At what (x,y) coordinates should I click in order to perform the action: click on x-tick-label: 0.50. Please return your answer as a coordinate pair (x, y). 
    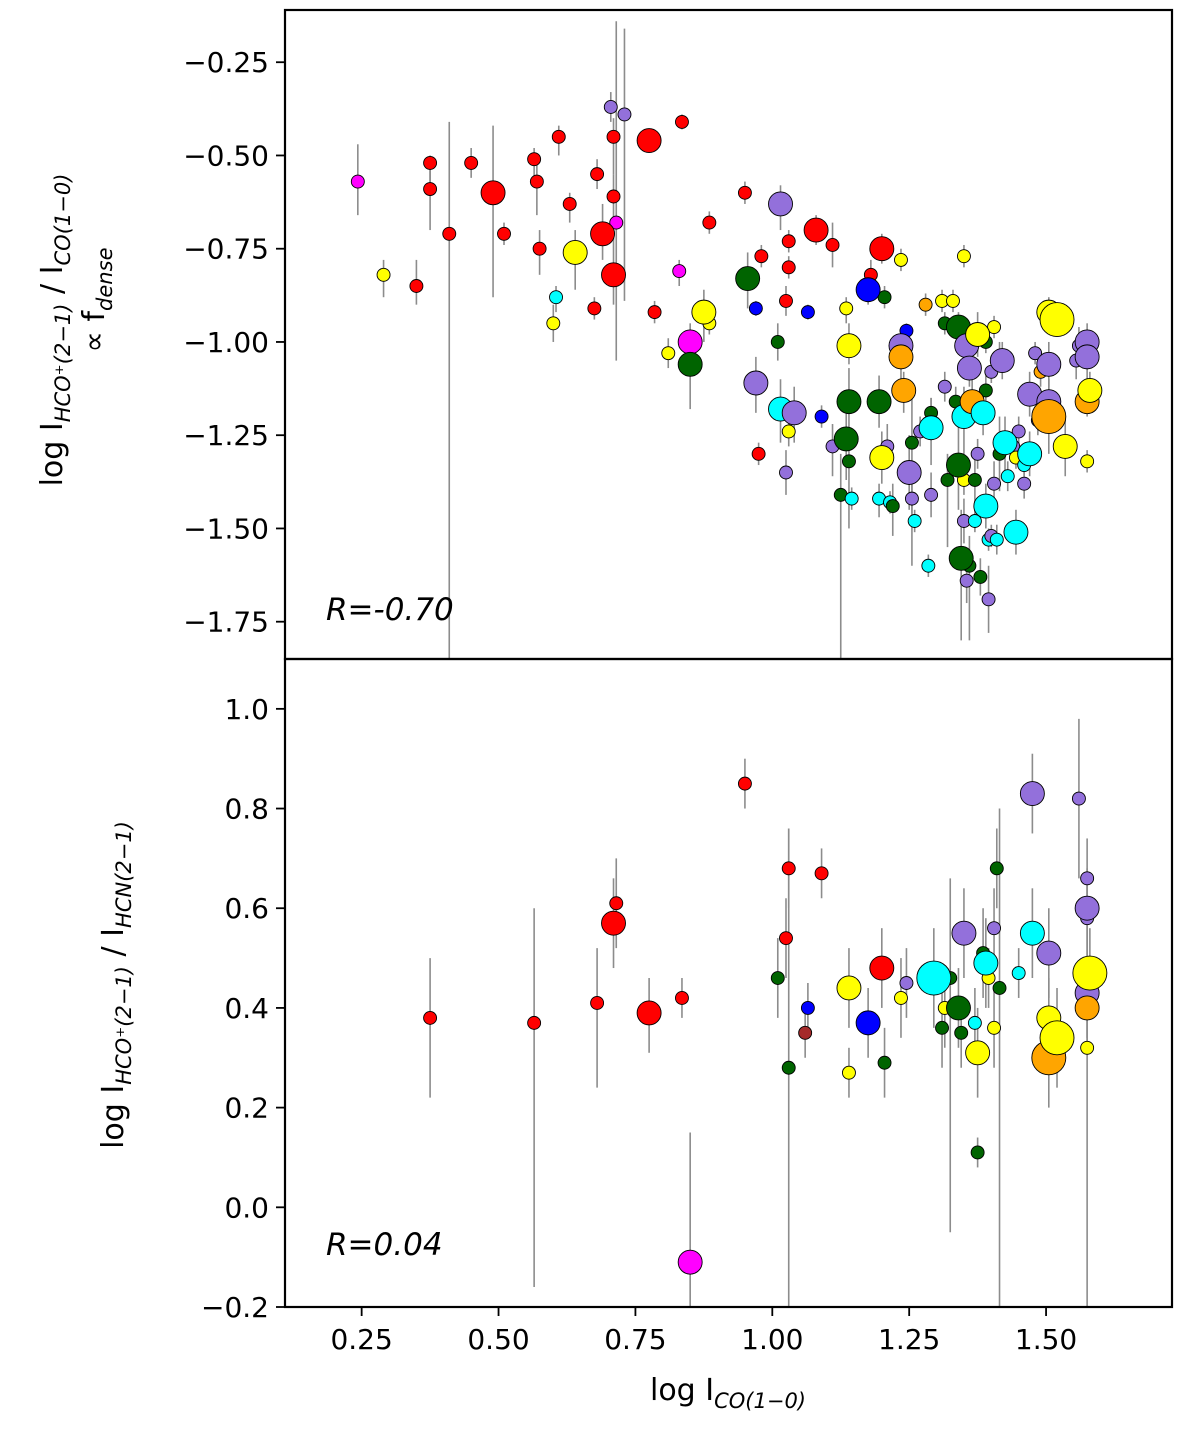
    Looking at the image, I should click on (498, 1339).